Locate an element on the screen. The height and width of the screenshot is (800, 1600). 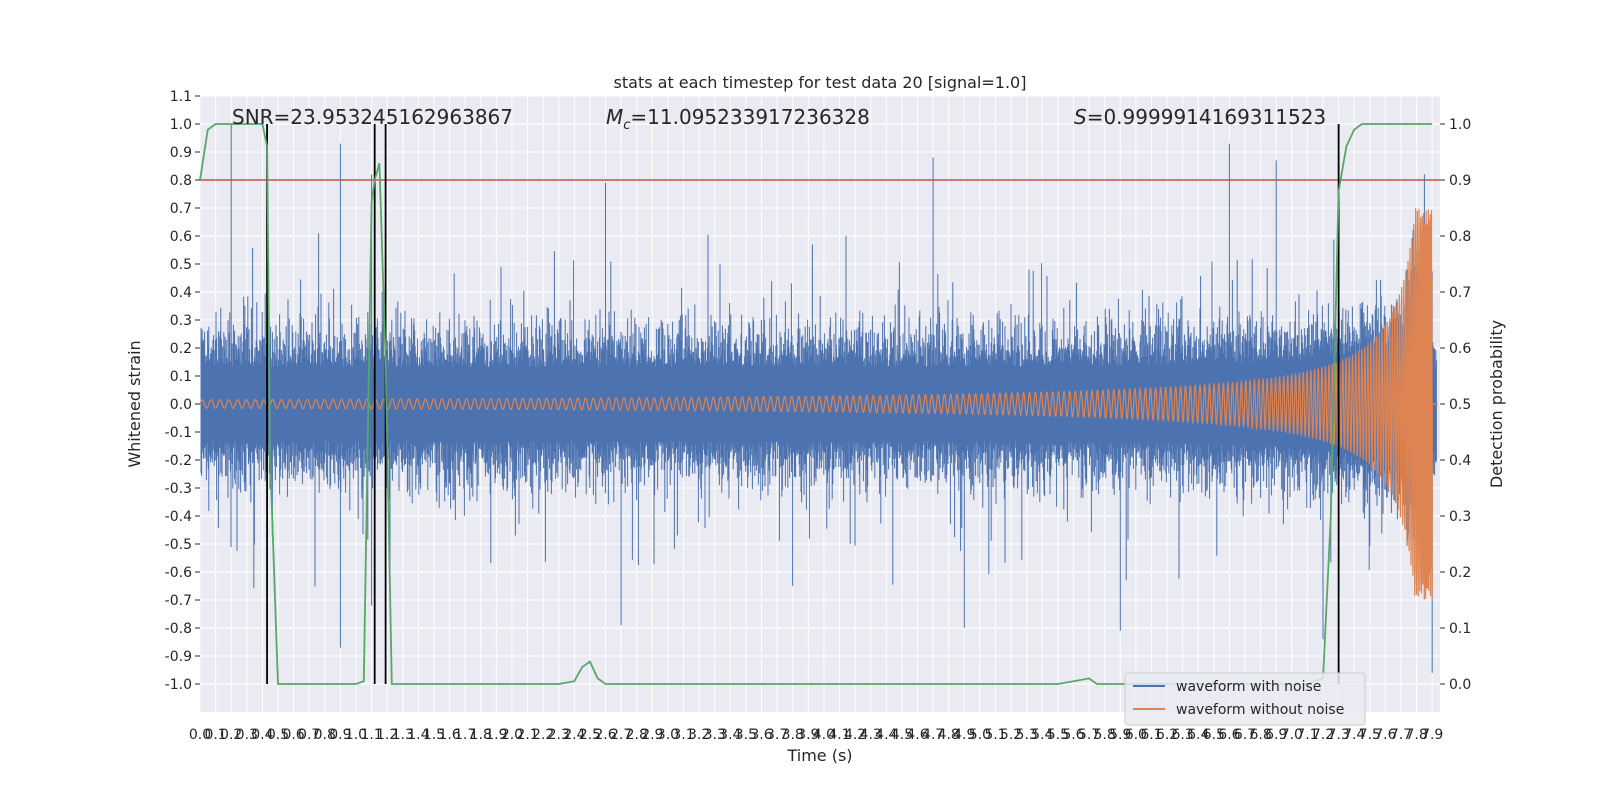
y-tick-label: 0.6 is located at coordinates (181, 237).